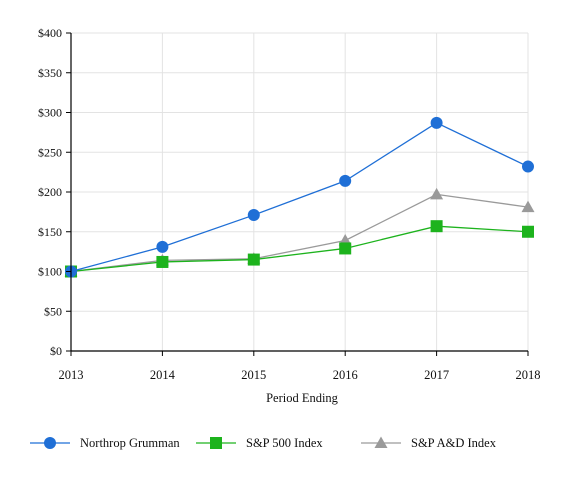  Describe the element at coordinates (130, 443) in the screenshot. I see `legend-label: Northrop Grumman` at that location.